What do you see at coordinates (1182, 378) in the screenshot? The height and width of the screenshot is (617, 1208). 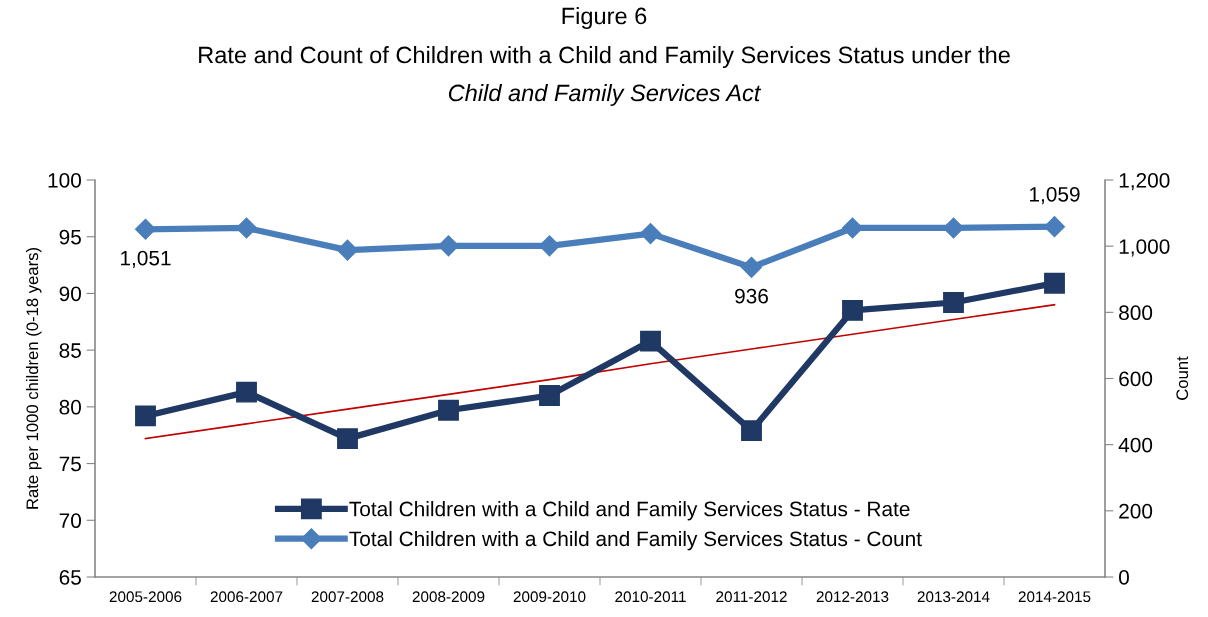 I see `y2-axis-title: Count` at bounding box center [1182, 378].